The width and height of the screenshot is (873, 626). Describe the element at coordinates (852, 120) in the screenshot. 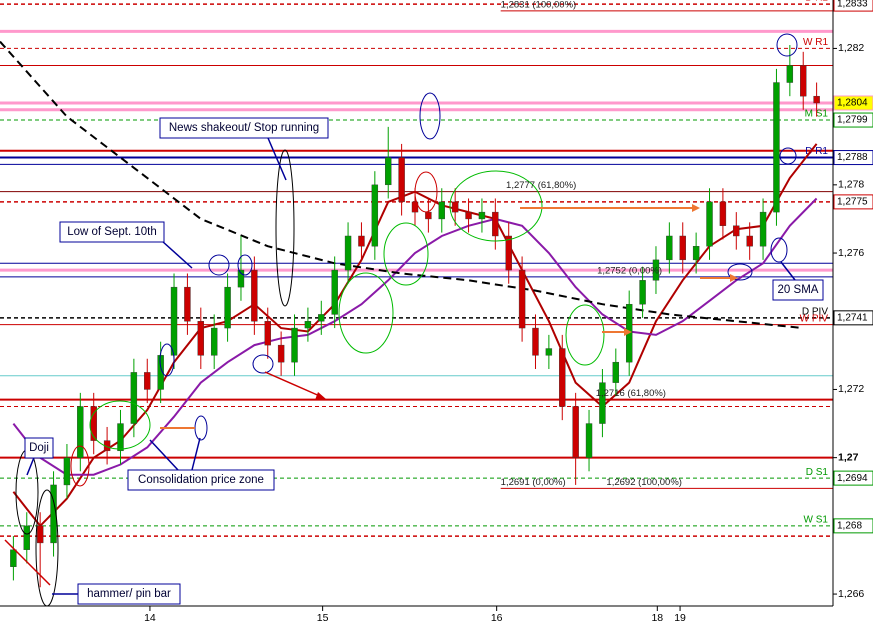

I see `price-label: 1,2799` at that location.